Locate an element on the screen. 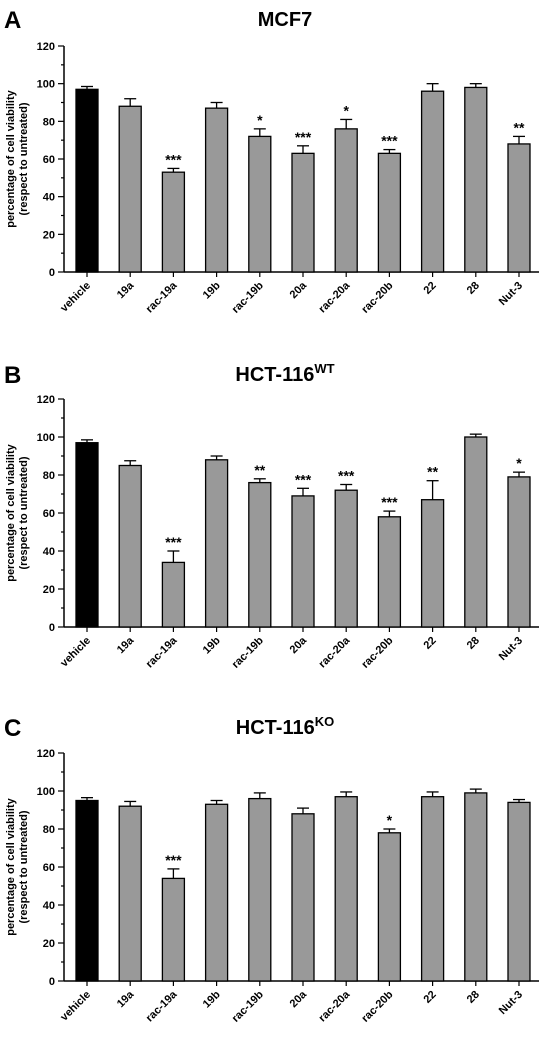  chart-title: HCT-116WT is located at coordinates (284, 373).